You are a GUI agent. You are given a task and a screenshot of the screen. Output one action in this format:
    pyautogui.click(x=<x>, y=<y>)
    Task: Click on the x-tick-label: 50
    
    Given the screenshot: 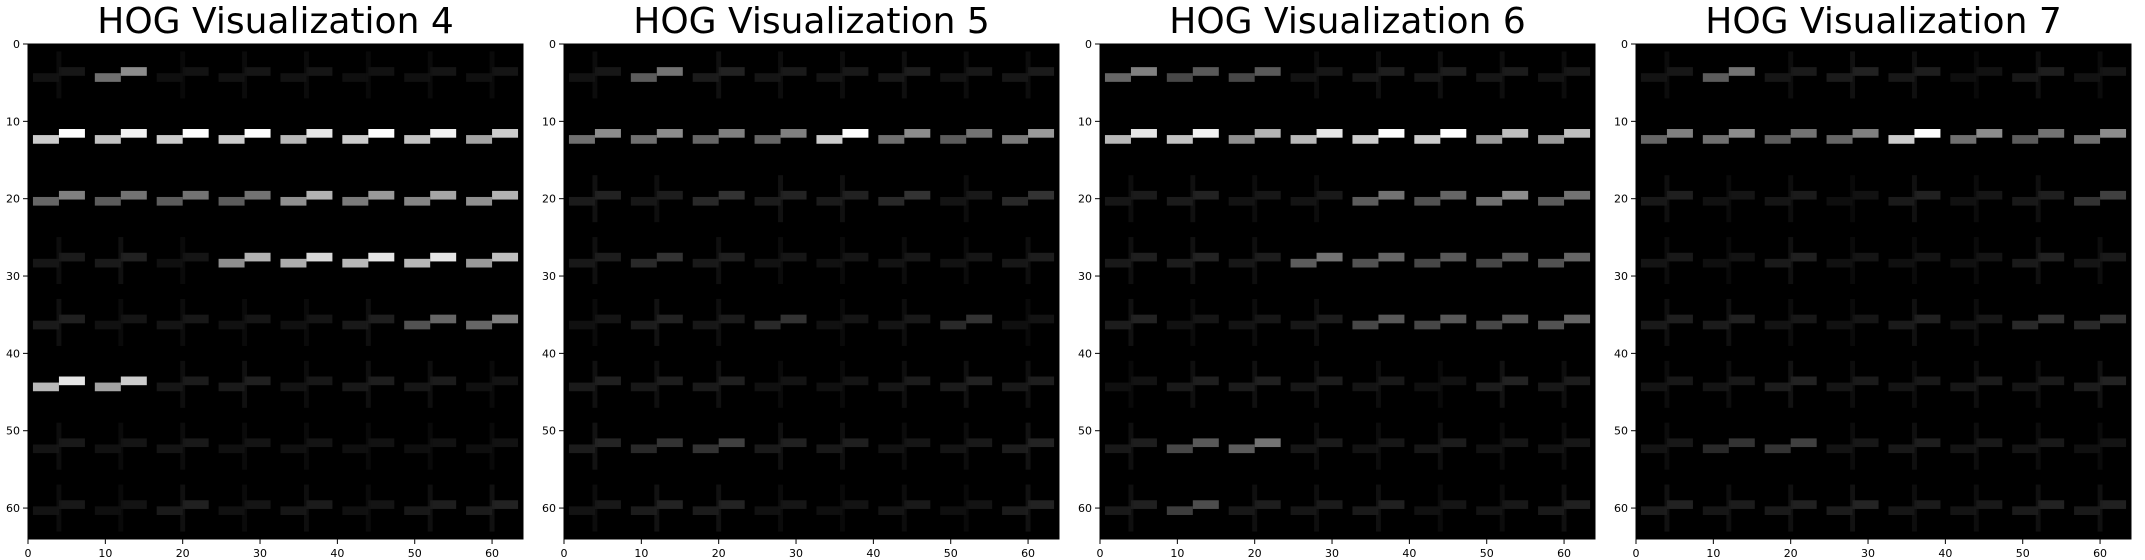 What is the action you would take?
    pyautogui.click(x=2023, y=553)
    